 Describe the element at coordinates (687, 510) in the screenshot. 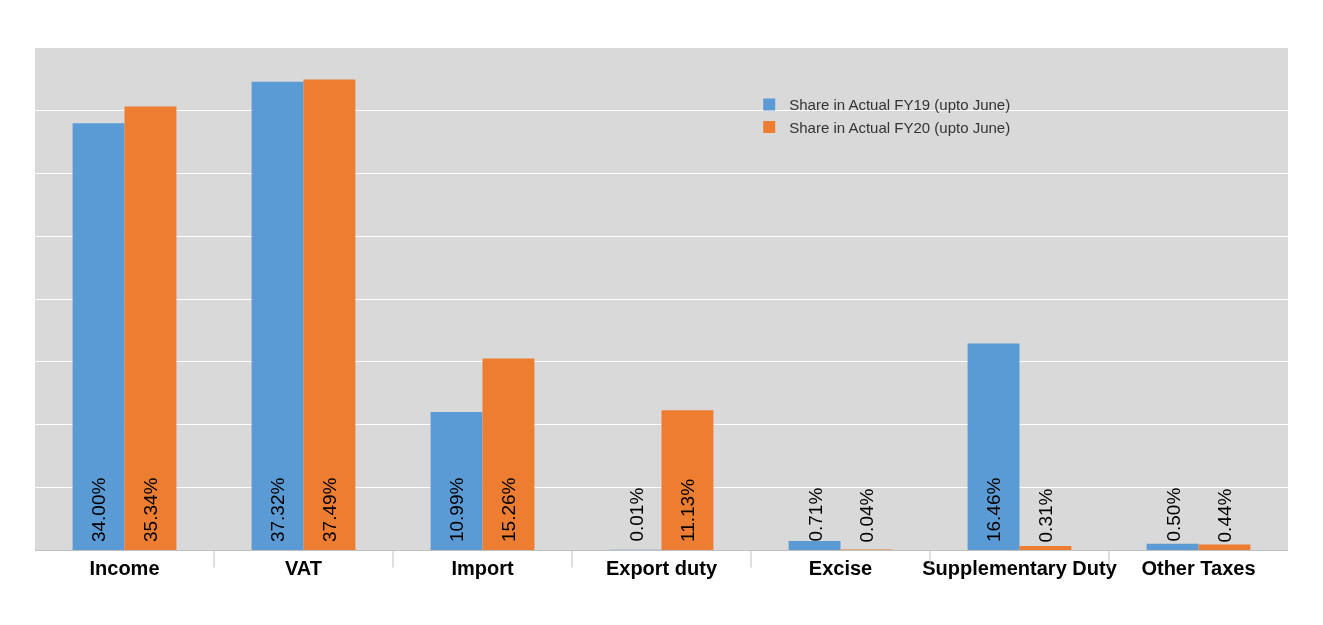

I see `data-label: 11.13%` at that location.